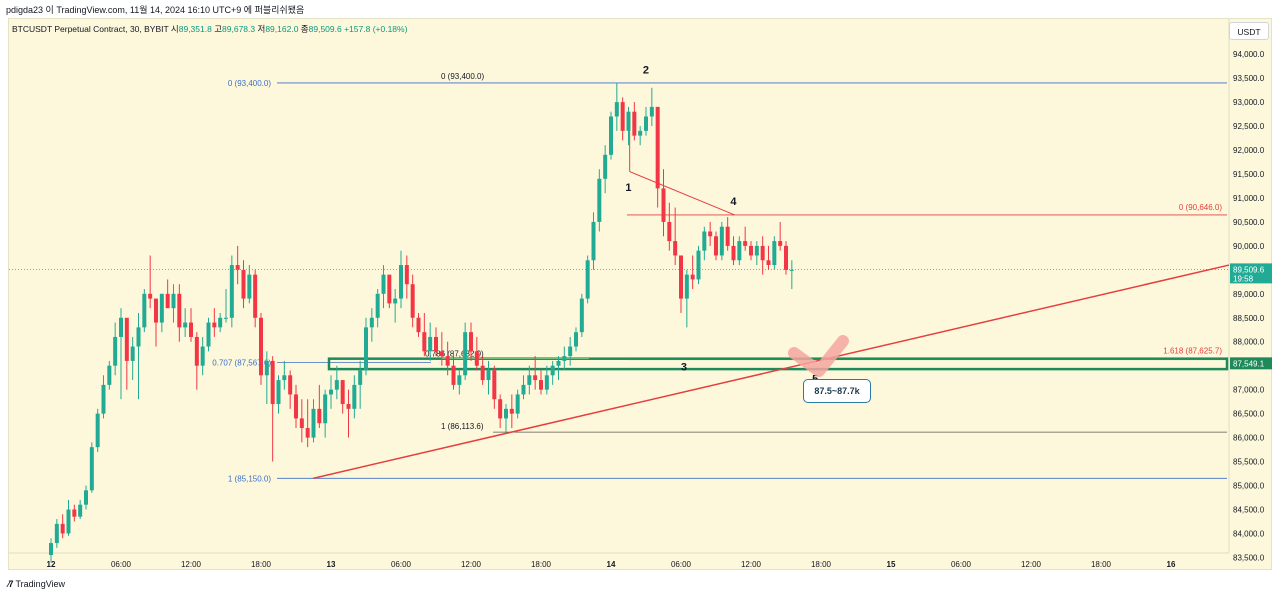  I want to click on y-tick-label: 92,500.0, so click(1249, 126).